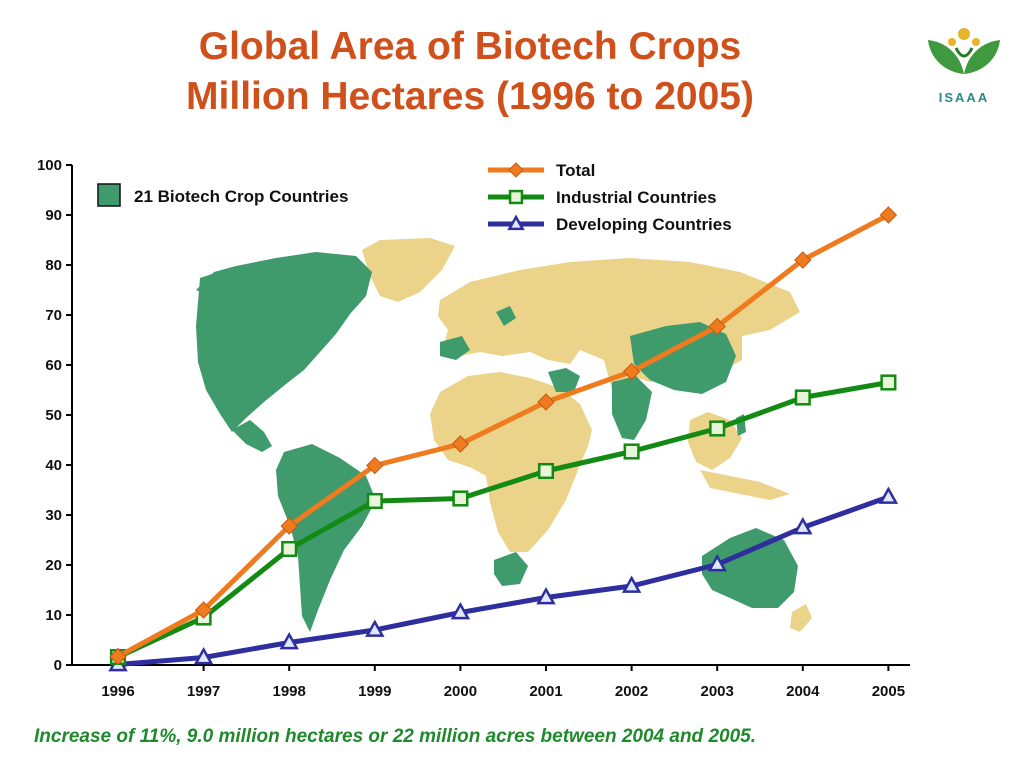  What do you see at coordinates (683, 358) in the screenshot?
I see `map-land-china` at bounding box center [683, 358].